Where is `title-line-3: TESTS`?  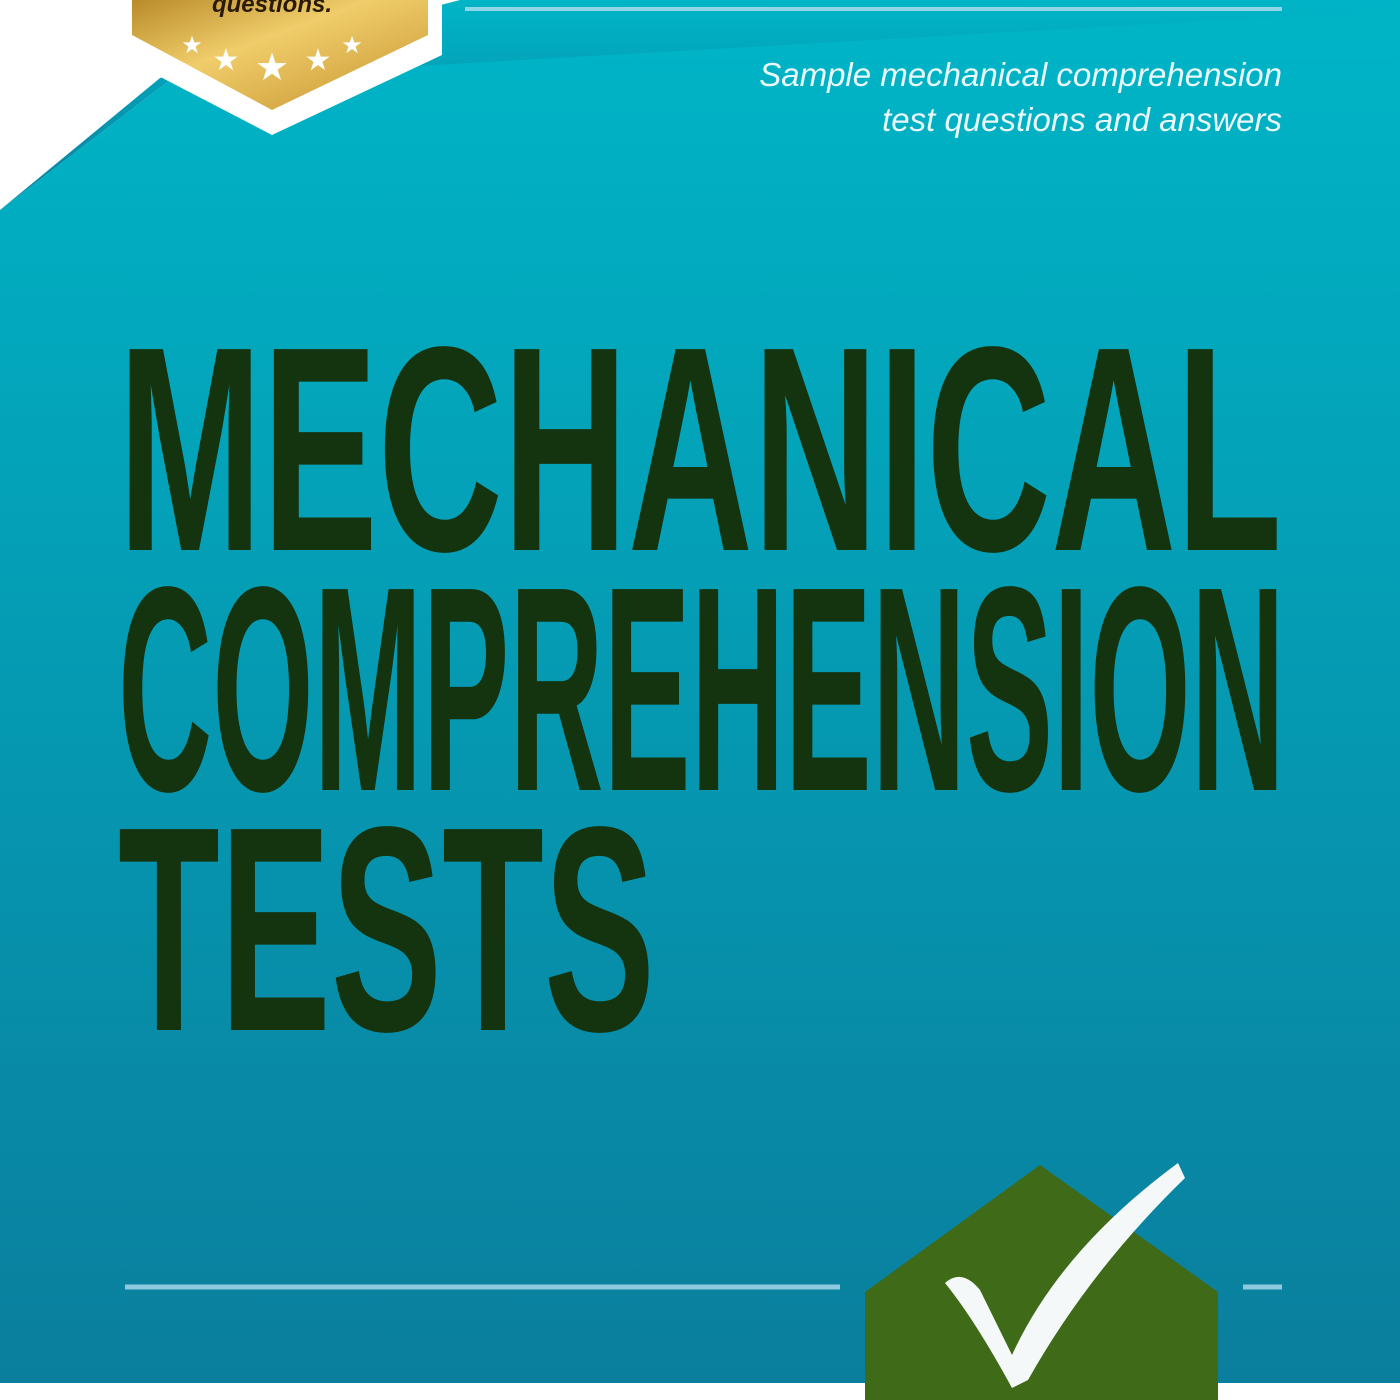
title-line-3: TESTS is located at coordinates (386, 929).